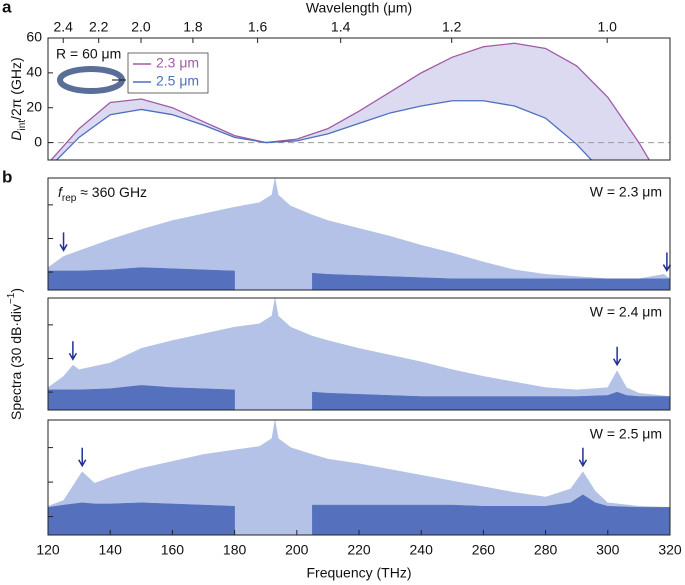 This screenshot has width=685, height=585. I want to click on y-tick-label: 40, so click(34, 72).